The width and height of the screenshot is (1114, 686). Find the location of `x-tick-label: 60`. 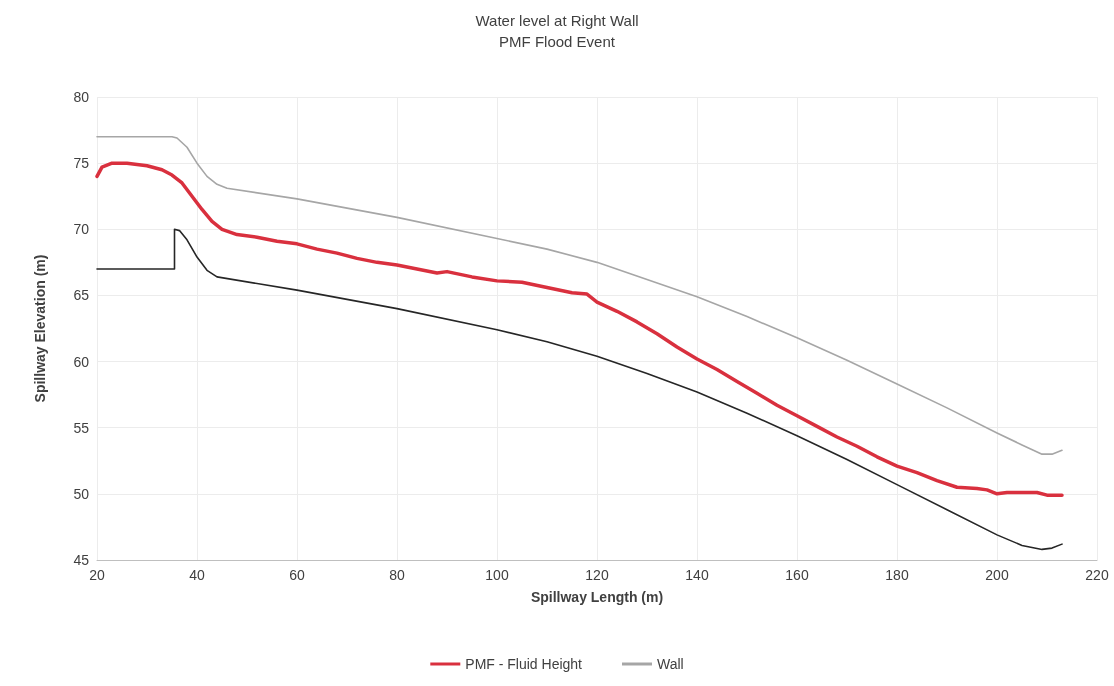

x-tick-label: 60 is located at coordinates (297, 575).